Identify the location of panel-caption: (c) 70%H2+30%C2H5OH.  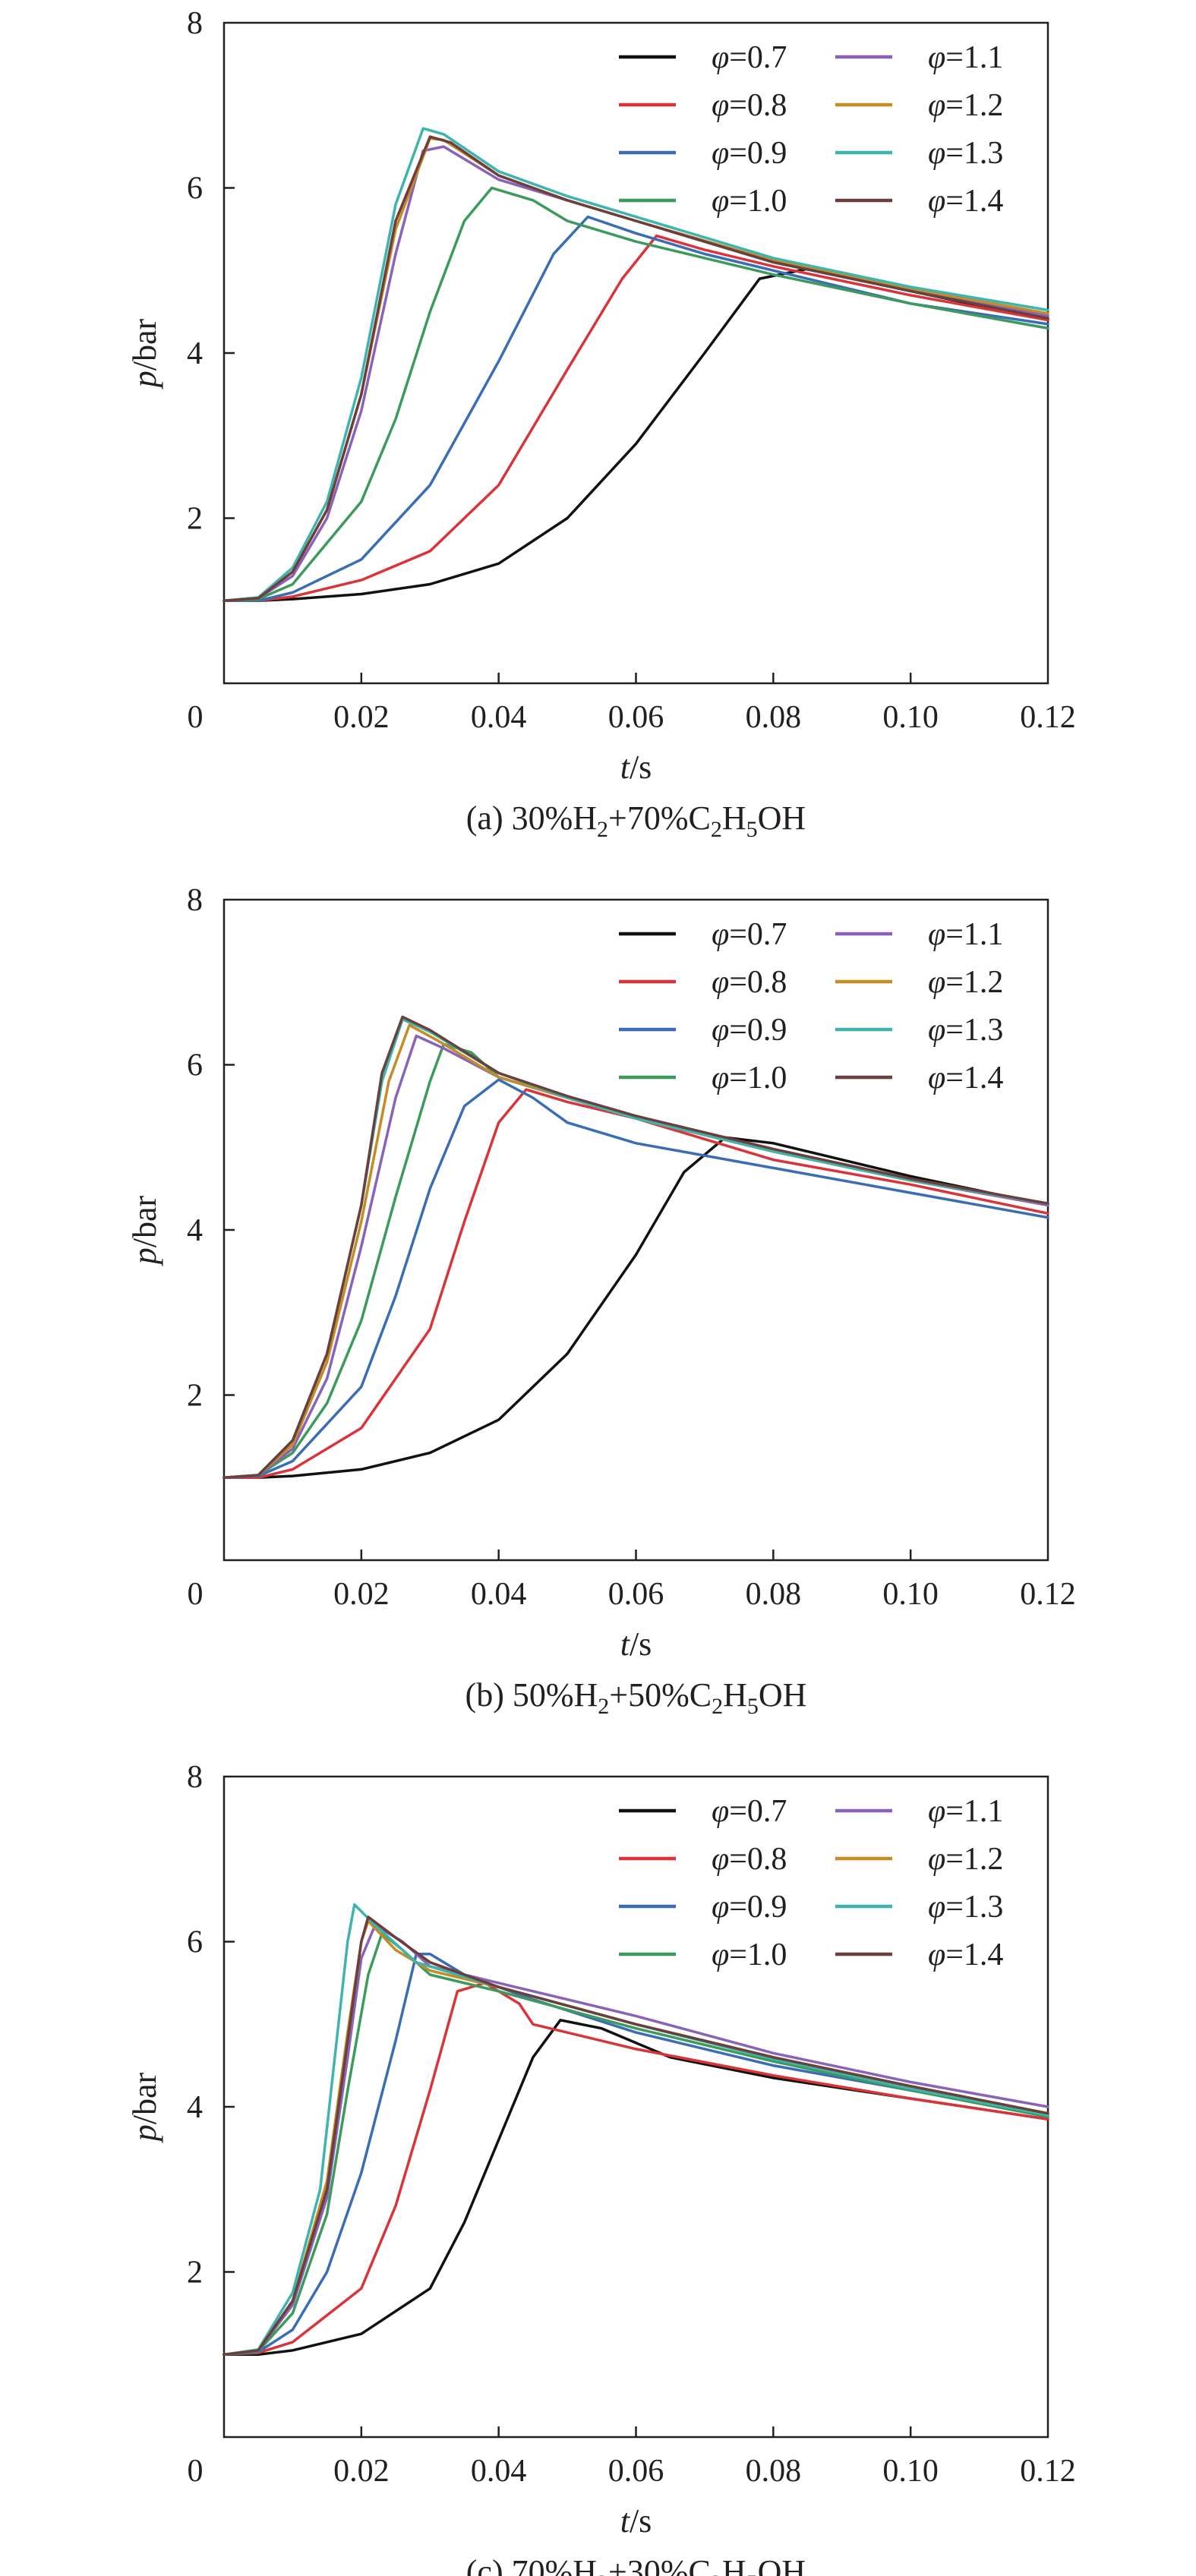
(636, 2564).